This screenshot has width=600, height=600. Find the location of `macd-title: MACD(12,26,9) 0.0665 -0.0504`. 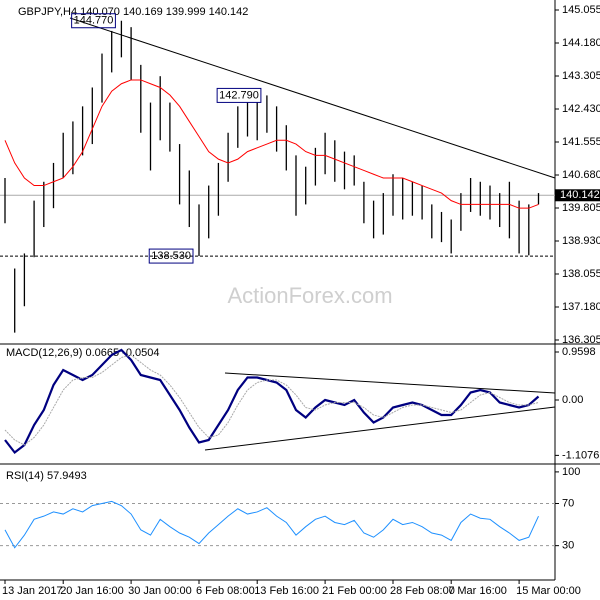

macd-title: MACD(12,26,9) 0.0665 -0.0504 is located at coordinates (82, 353).